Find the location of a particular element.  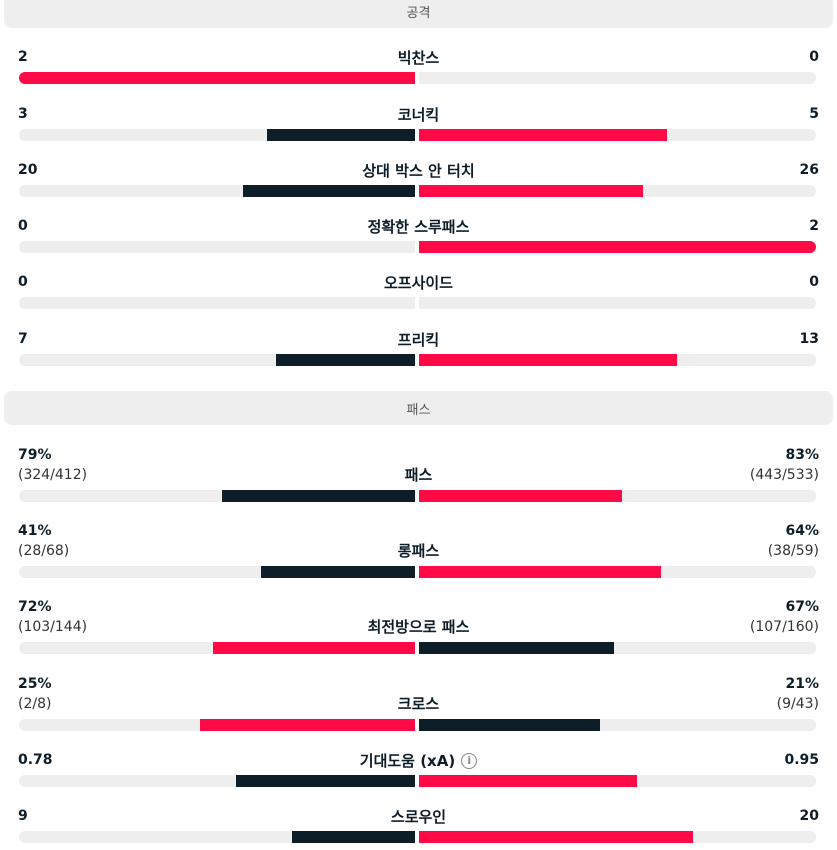

away-value: 64% is located at coordinates (802, 531).